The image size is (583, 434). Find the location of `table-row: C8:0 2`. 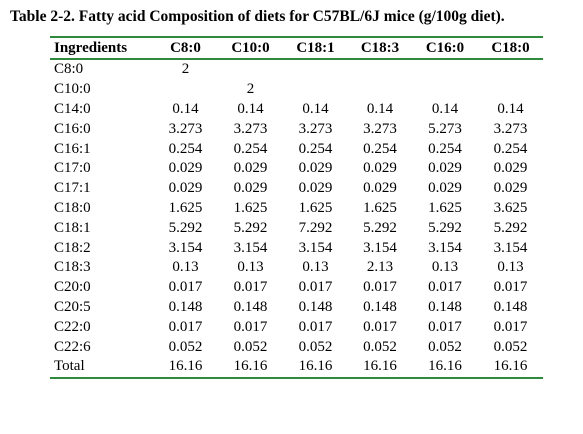

table-row: C8:0 2 is located at coordinates (296, 69).